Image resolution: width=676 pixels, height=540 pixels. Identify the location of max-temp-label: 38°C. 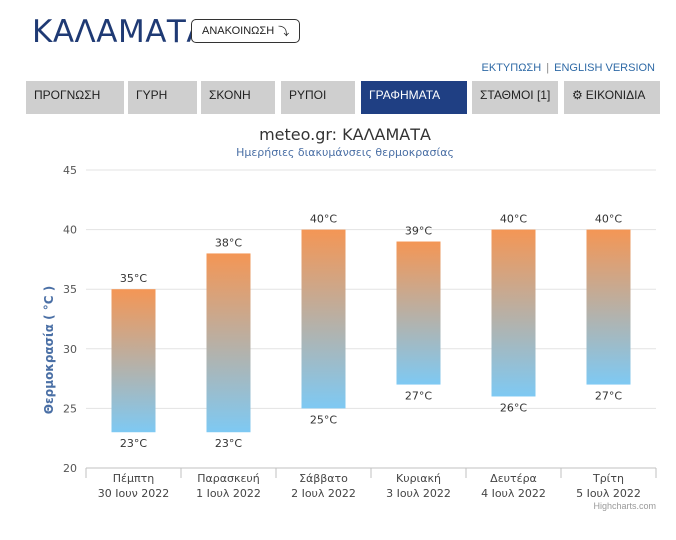
(228, 242).